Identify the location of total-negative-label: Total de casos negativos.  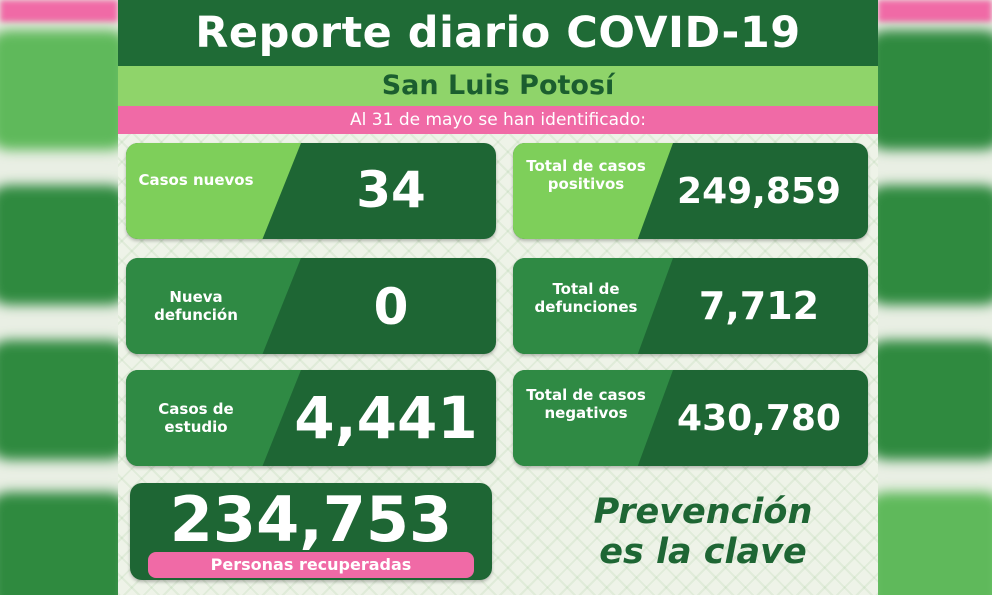
(586, 404).